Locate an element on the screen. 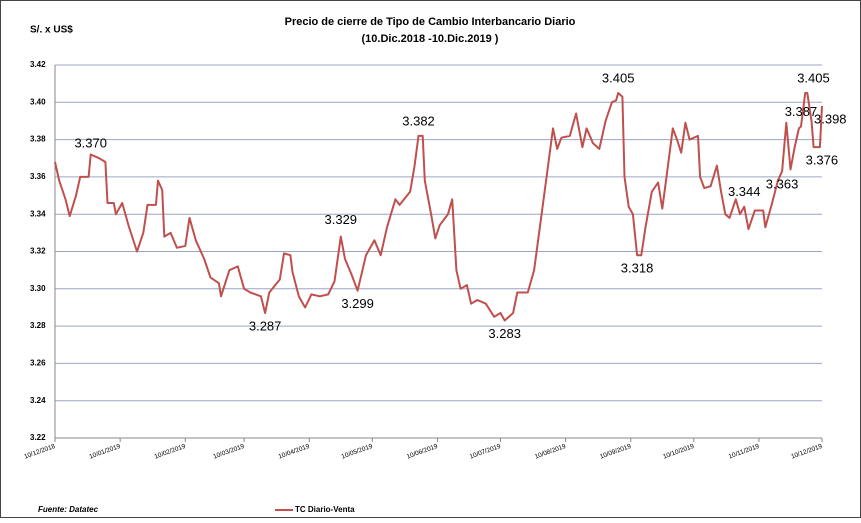  data-label: 3.363 is located at coordinates (782, 184).